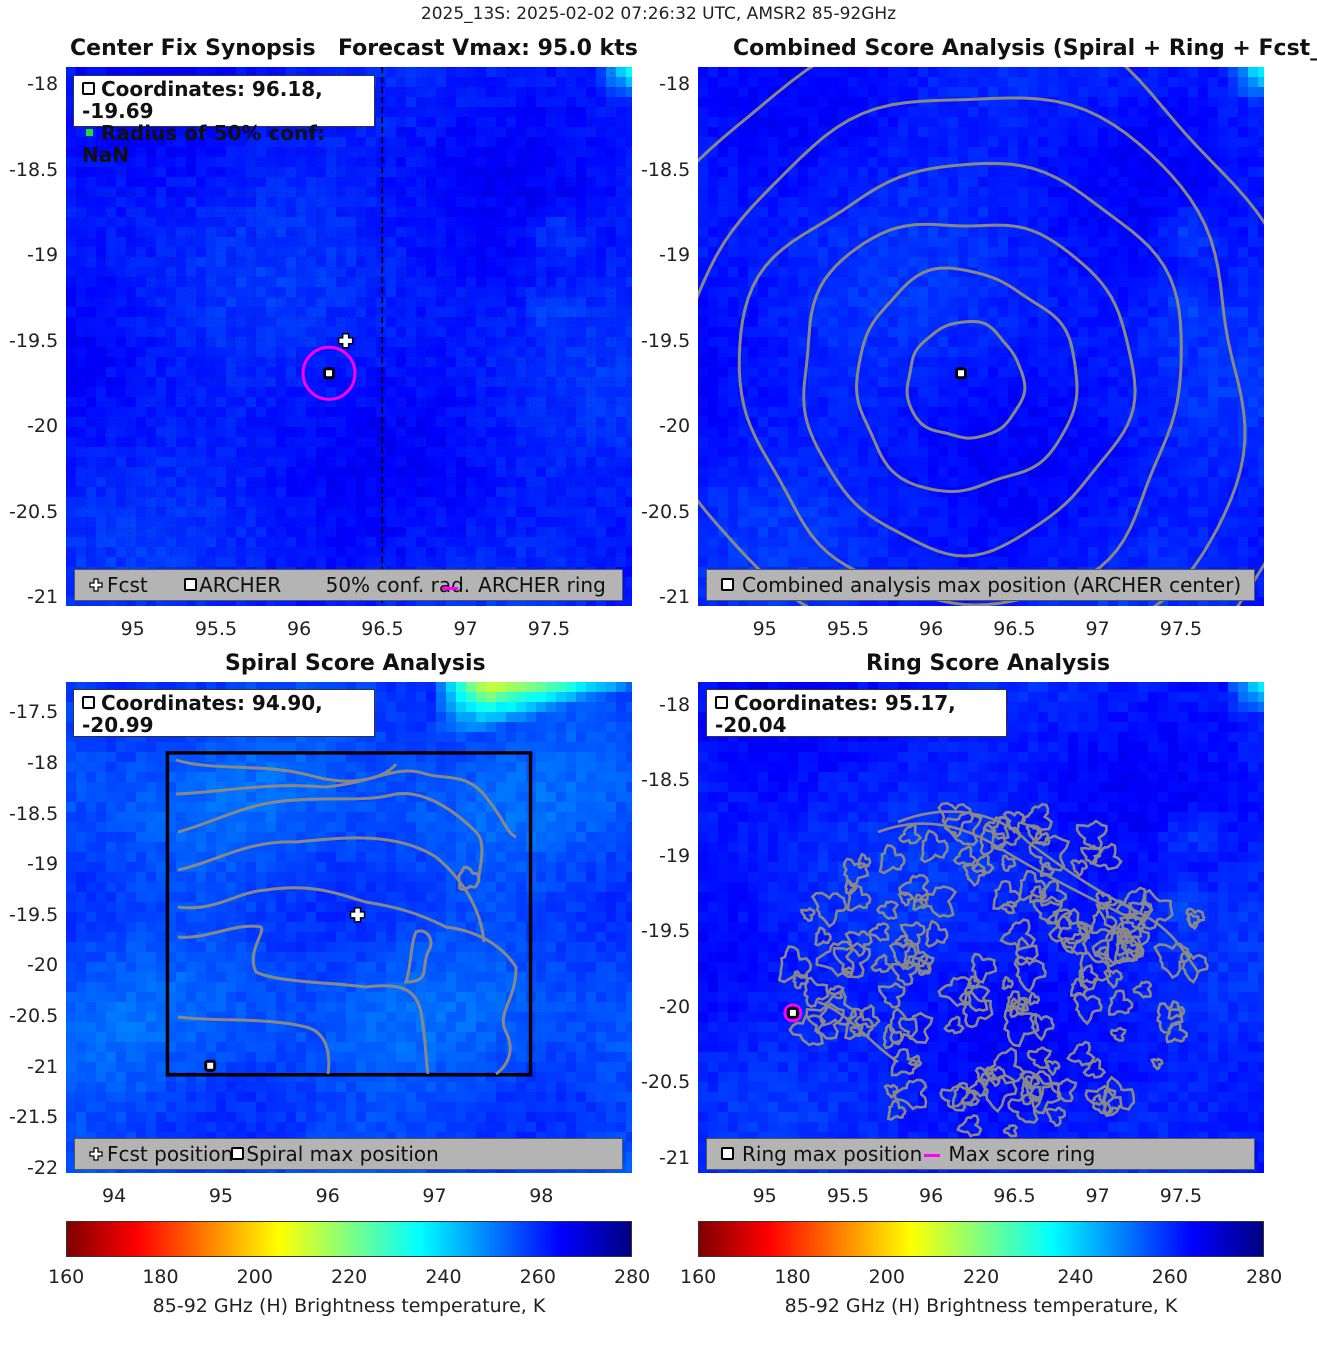 Image resolution: width=1317 pixels, height=1350 pixels. Describe the element at coordinates (34, 1117) in the screenshot. I see `y-tick-label: -21.5` at that location.